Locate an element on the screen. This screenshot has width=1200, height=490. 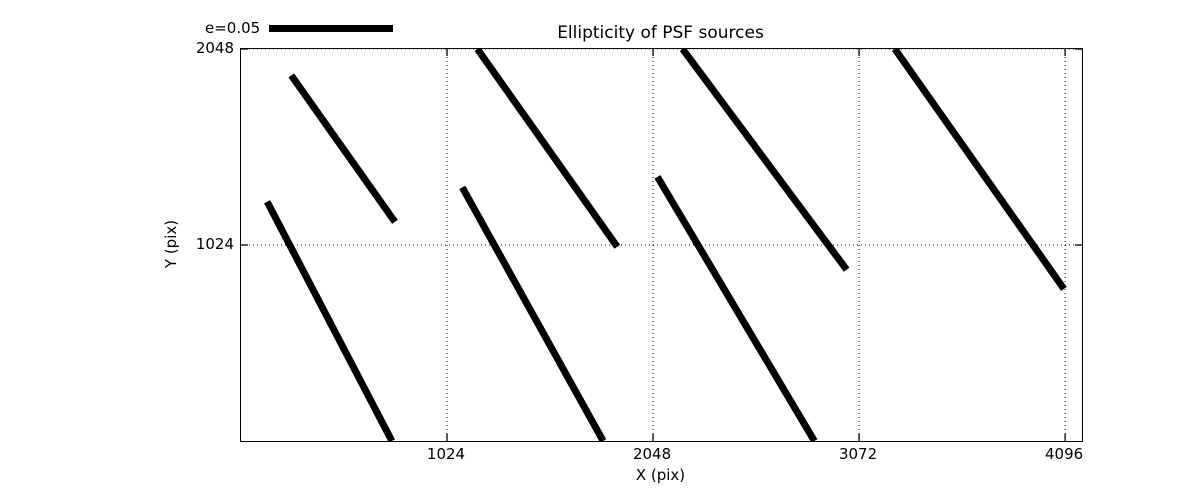
x-axis-label: X (pix) is located at coordinates (660, 475).